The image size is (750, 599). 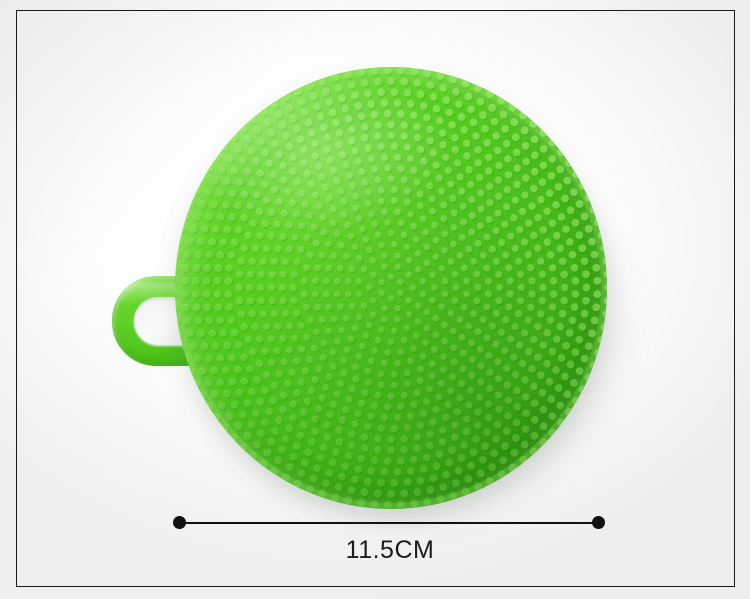 I want to click on dimension-endpoint-left, so click(x=179, y=522).